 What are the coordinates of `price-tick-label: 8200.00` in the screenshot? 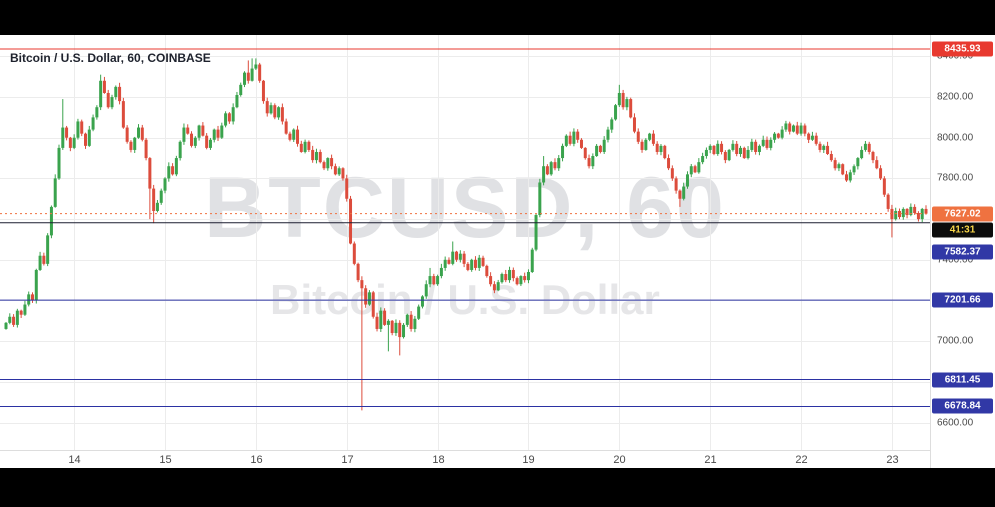 It's located at (955, 97).